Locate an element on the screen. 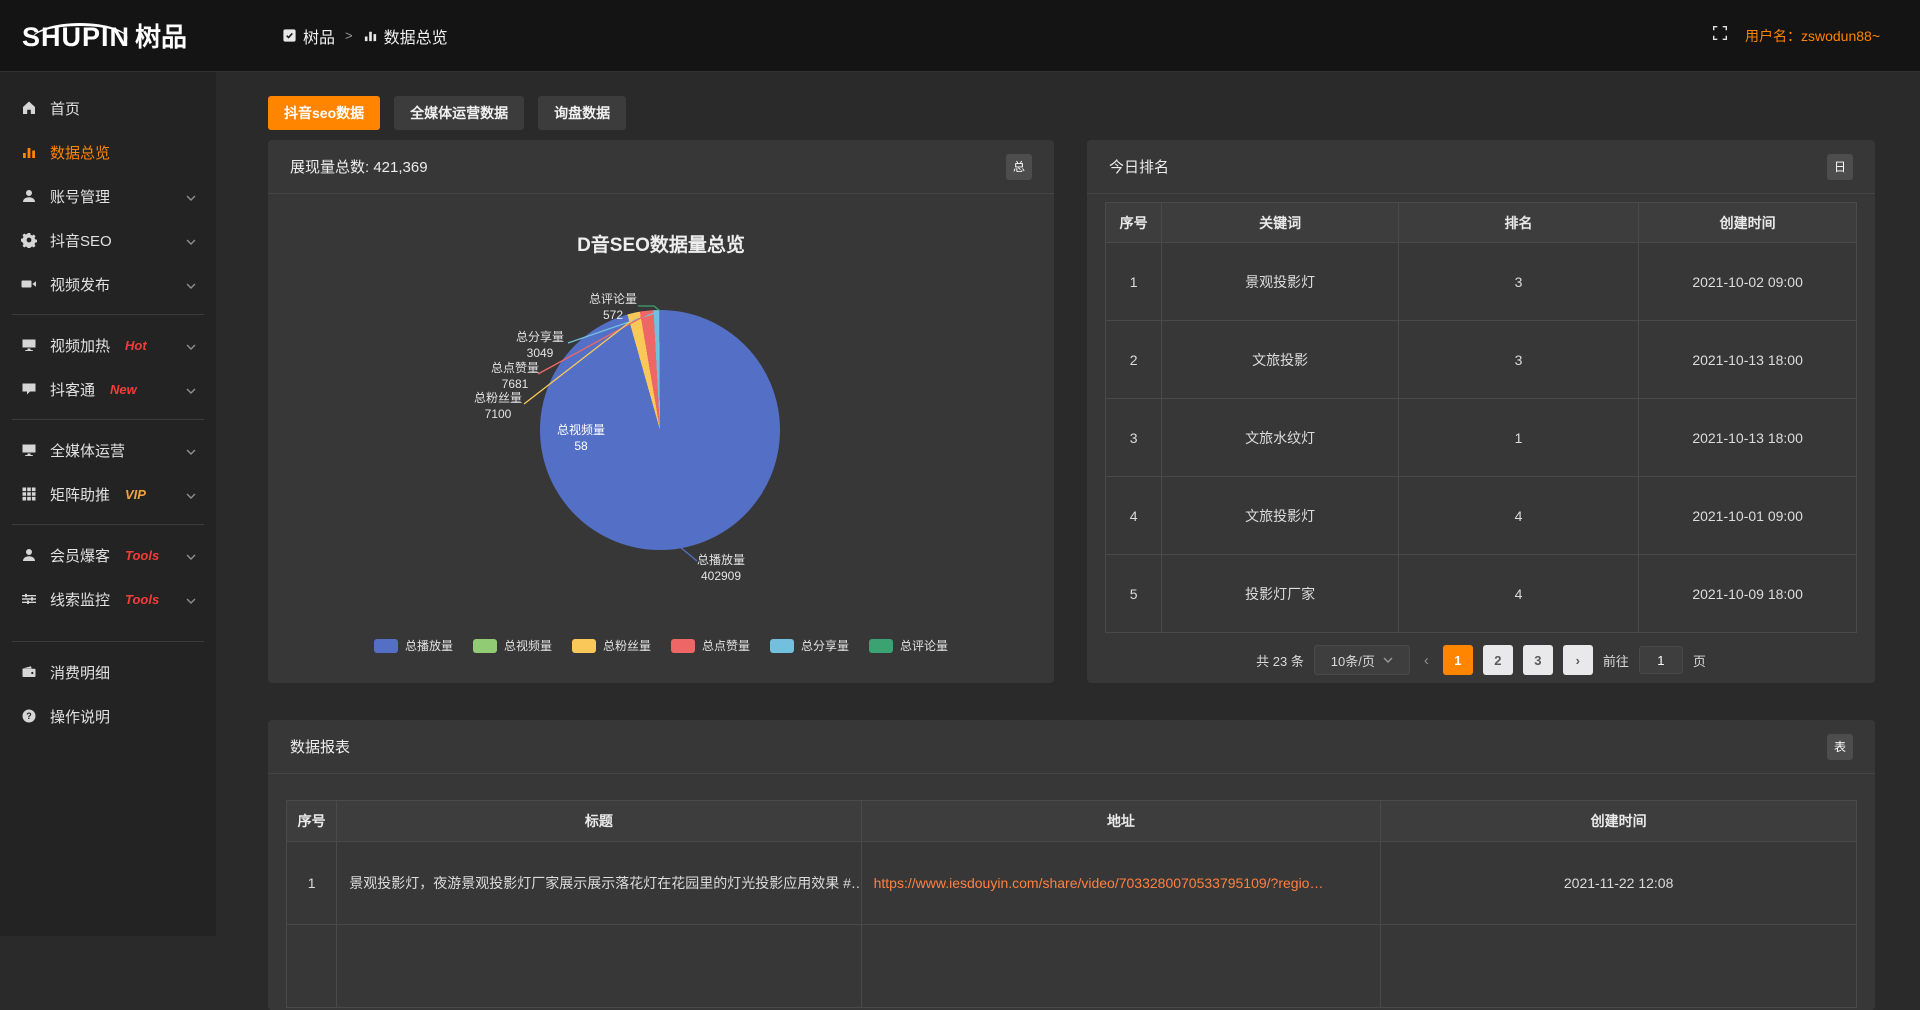  fullscreen-icon is located at coordinates (1720, 35).